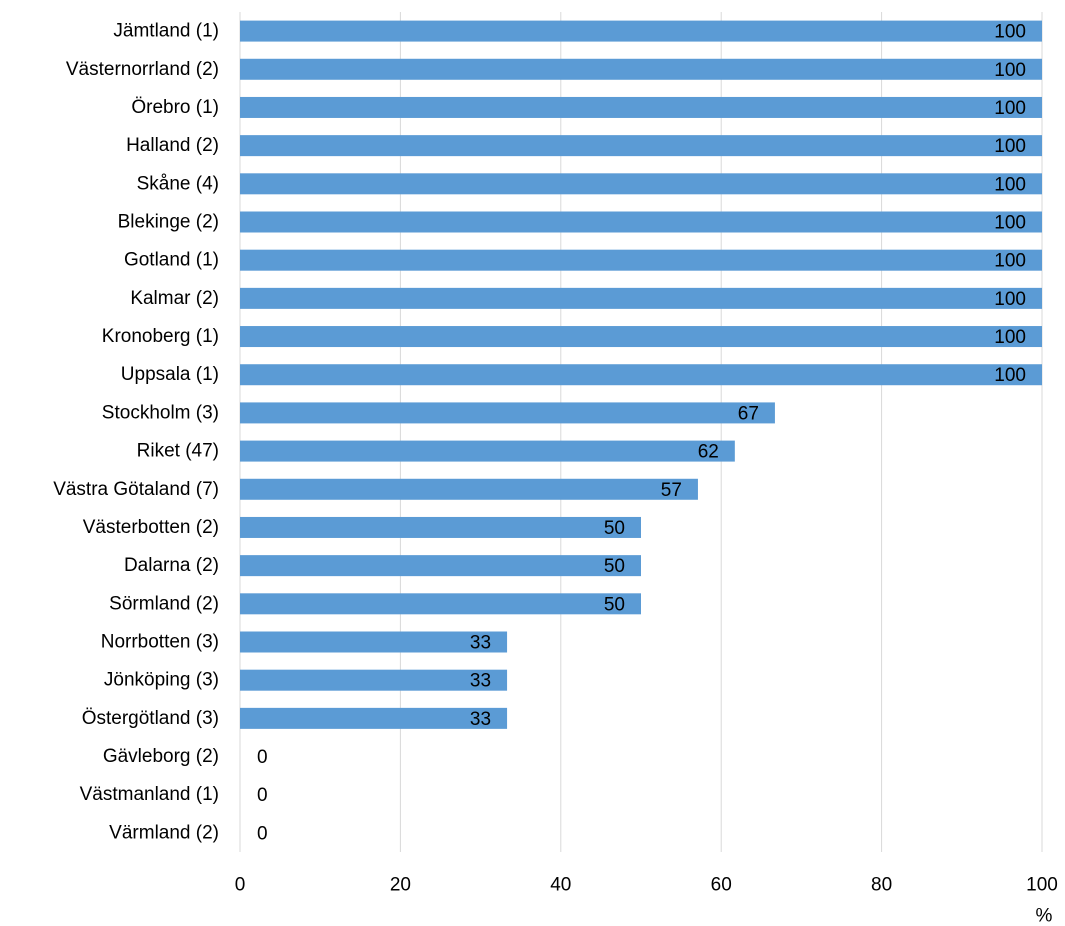 The image size is (1065, 926). I want to click on category-label: Jönköping (3), so click(161, 680).